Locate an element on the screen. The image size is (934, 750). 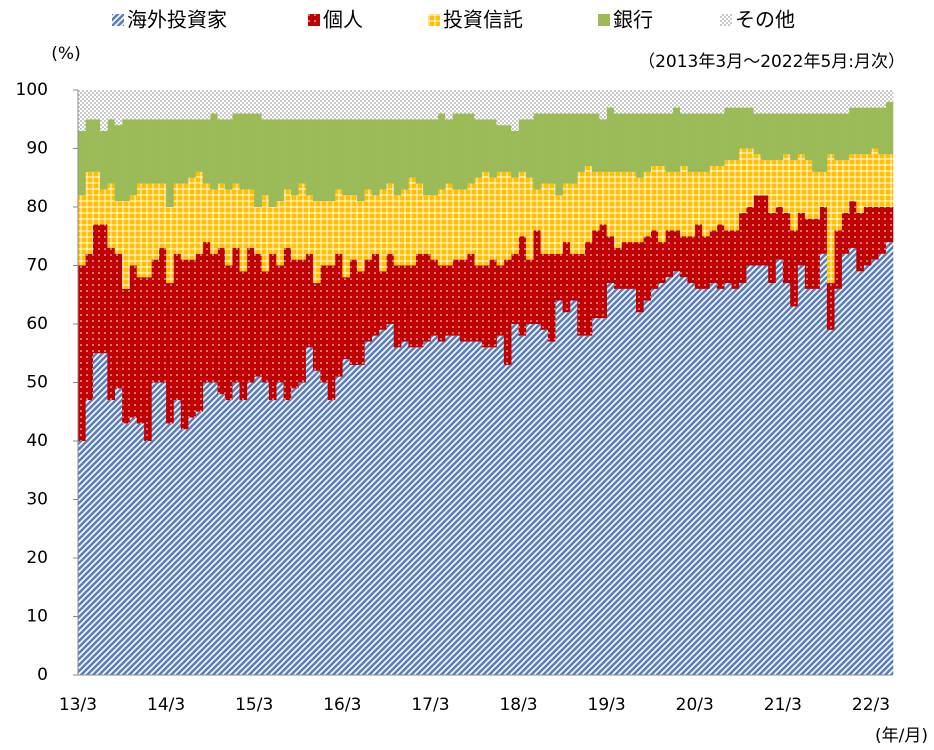
legend-label: その他 is located at coordinates (765, 20).